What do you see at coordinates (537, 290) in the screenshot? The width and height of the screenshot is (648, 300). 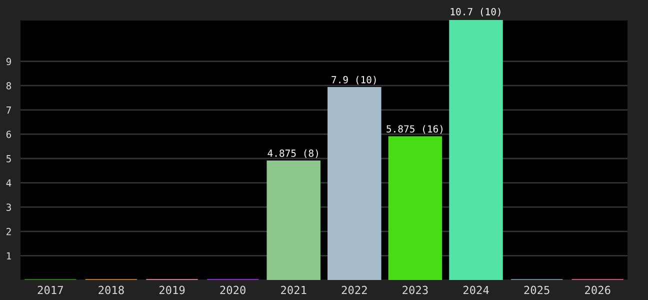 I see `x-tick-label: 2025` at bounding box center [537, 290].